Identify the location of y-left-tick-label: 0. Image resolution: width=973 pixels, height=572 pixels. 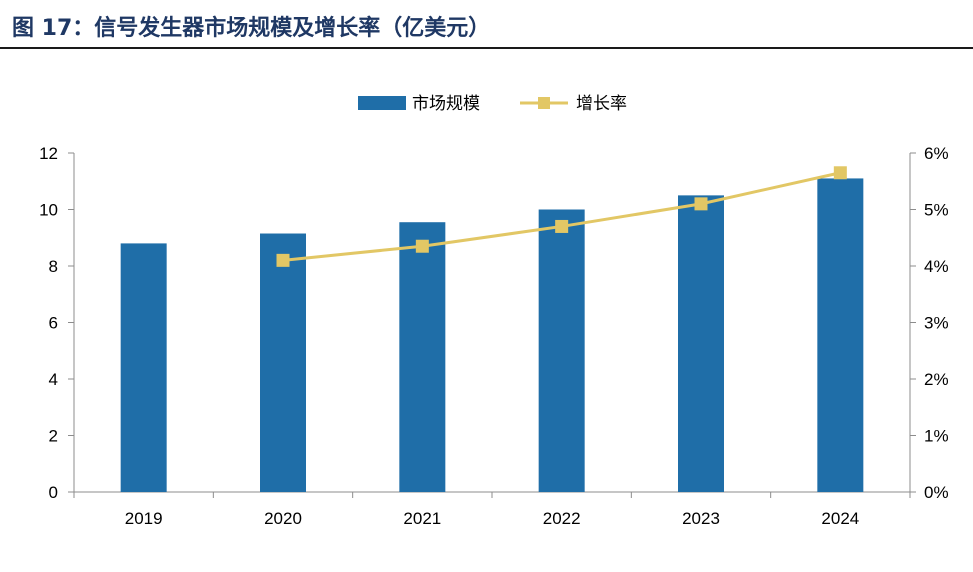
(53, 492).